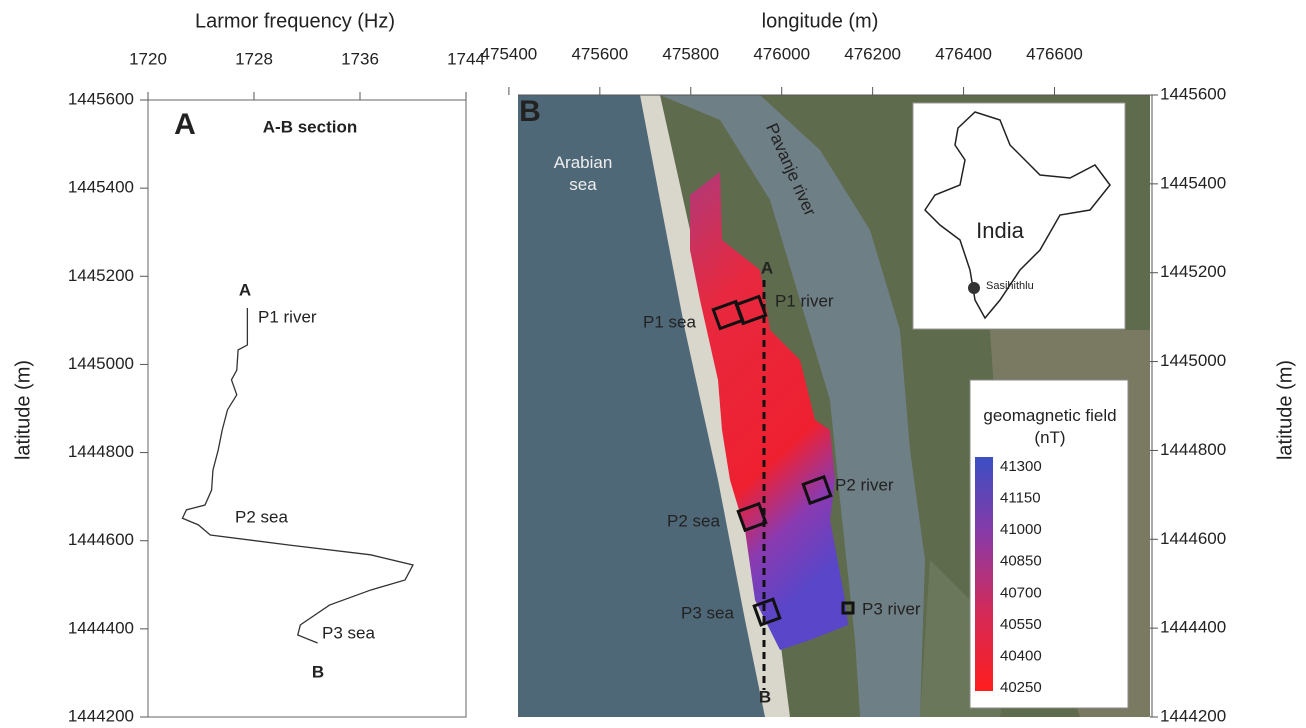  Describe the element at coordinates (1021, 655) in the screenshot. I see `colorbar-tick-label: 40400` at that location.